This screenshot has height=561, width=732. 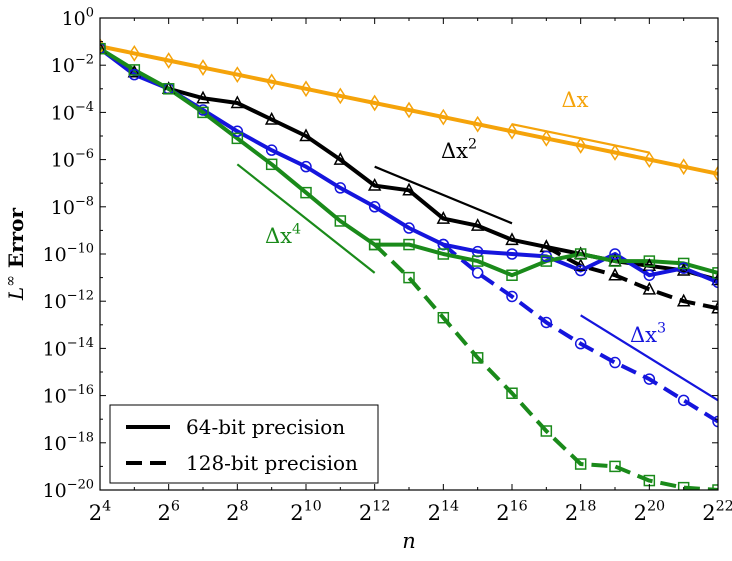 I want to click on x-tick-label: 210, so click(x=306, y=512).